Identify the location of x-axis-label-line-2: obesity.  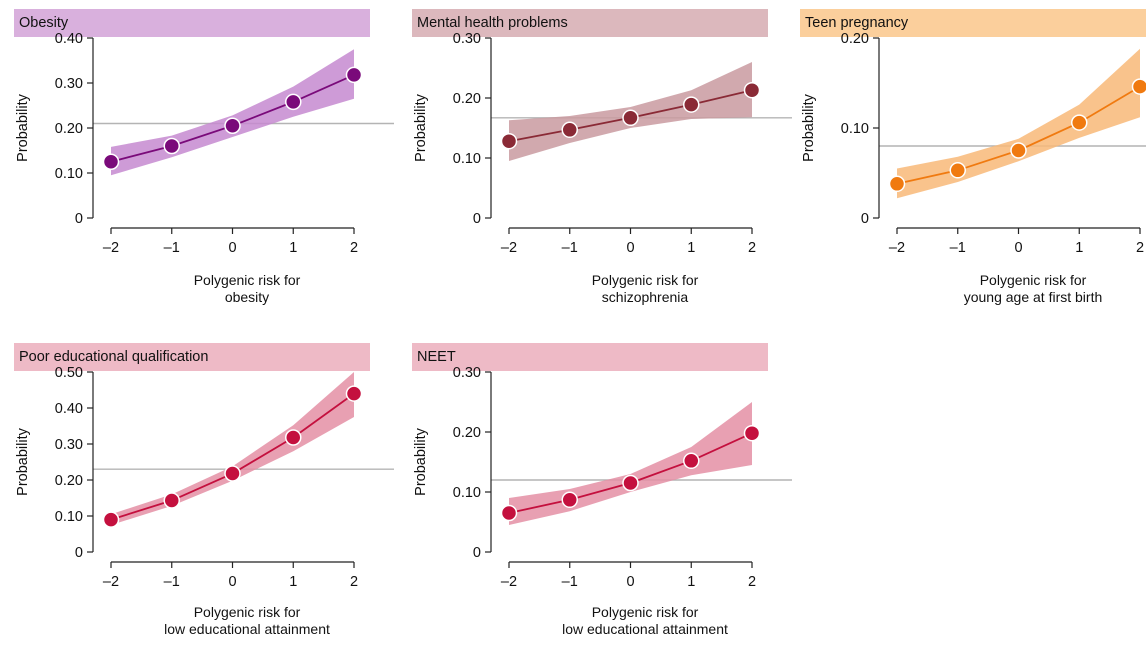
(247, 297).